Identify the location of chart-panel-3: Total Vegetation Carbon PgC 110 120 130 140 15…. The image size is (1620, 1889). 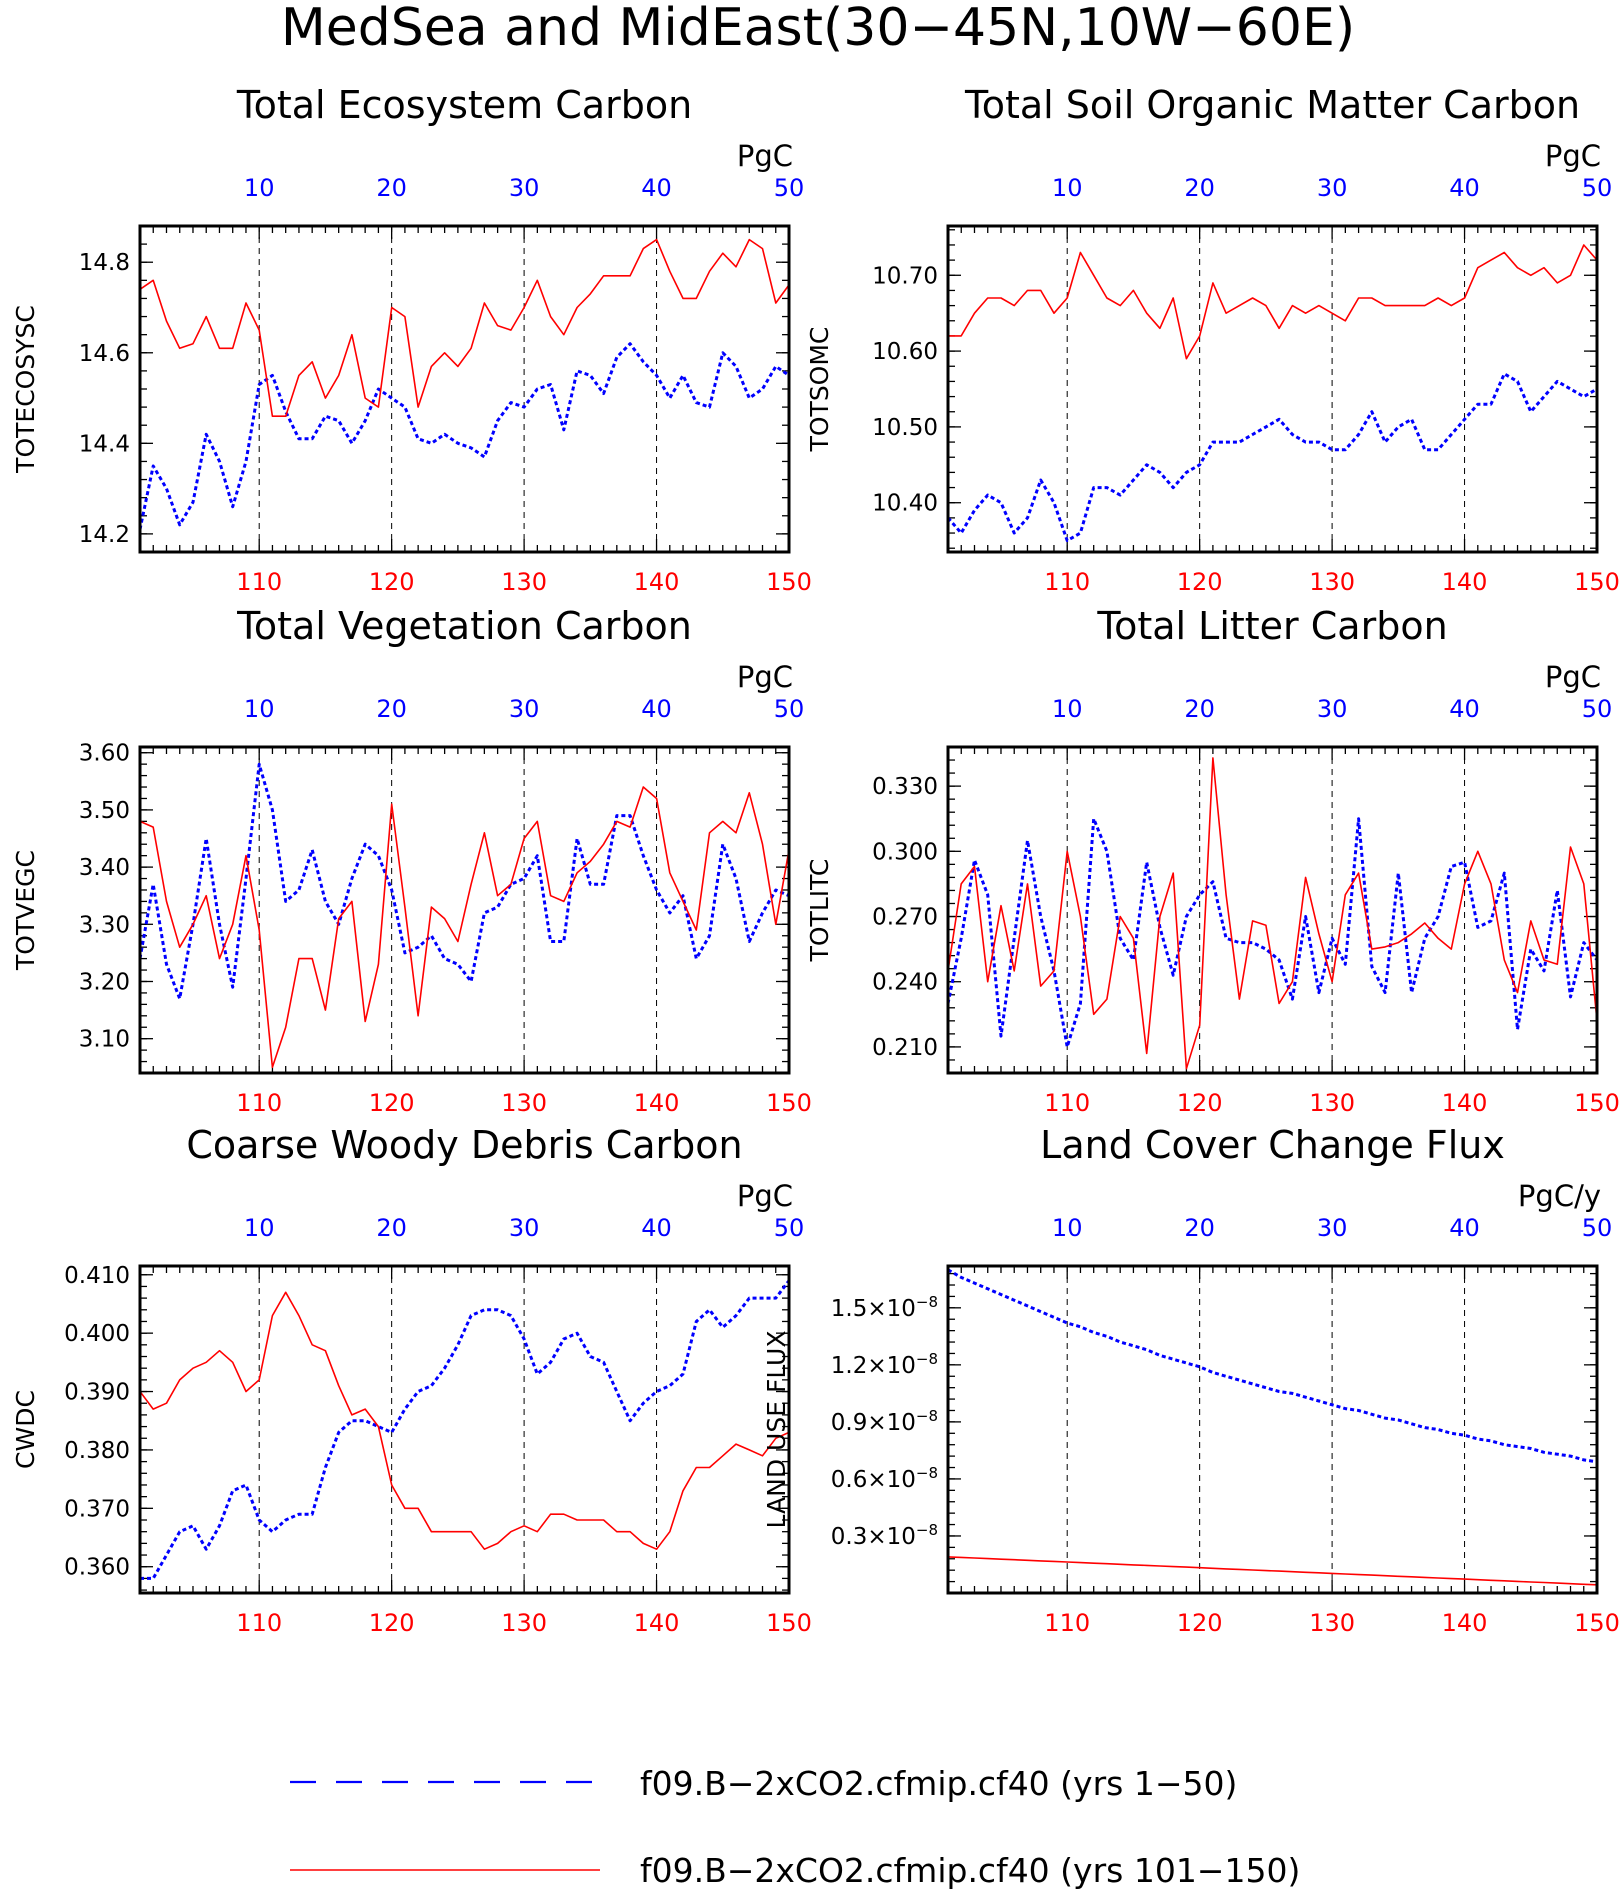
(411, 860).